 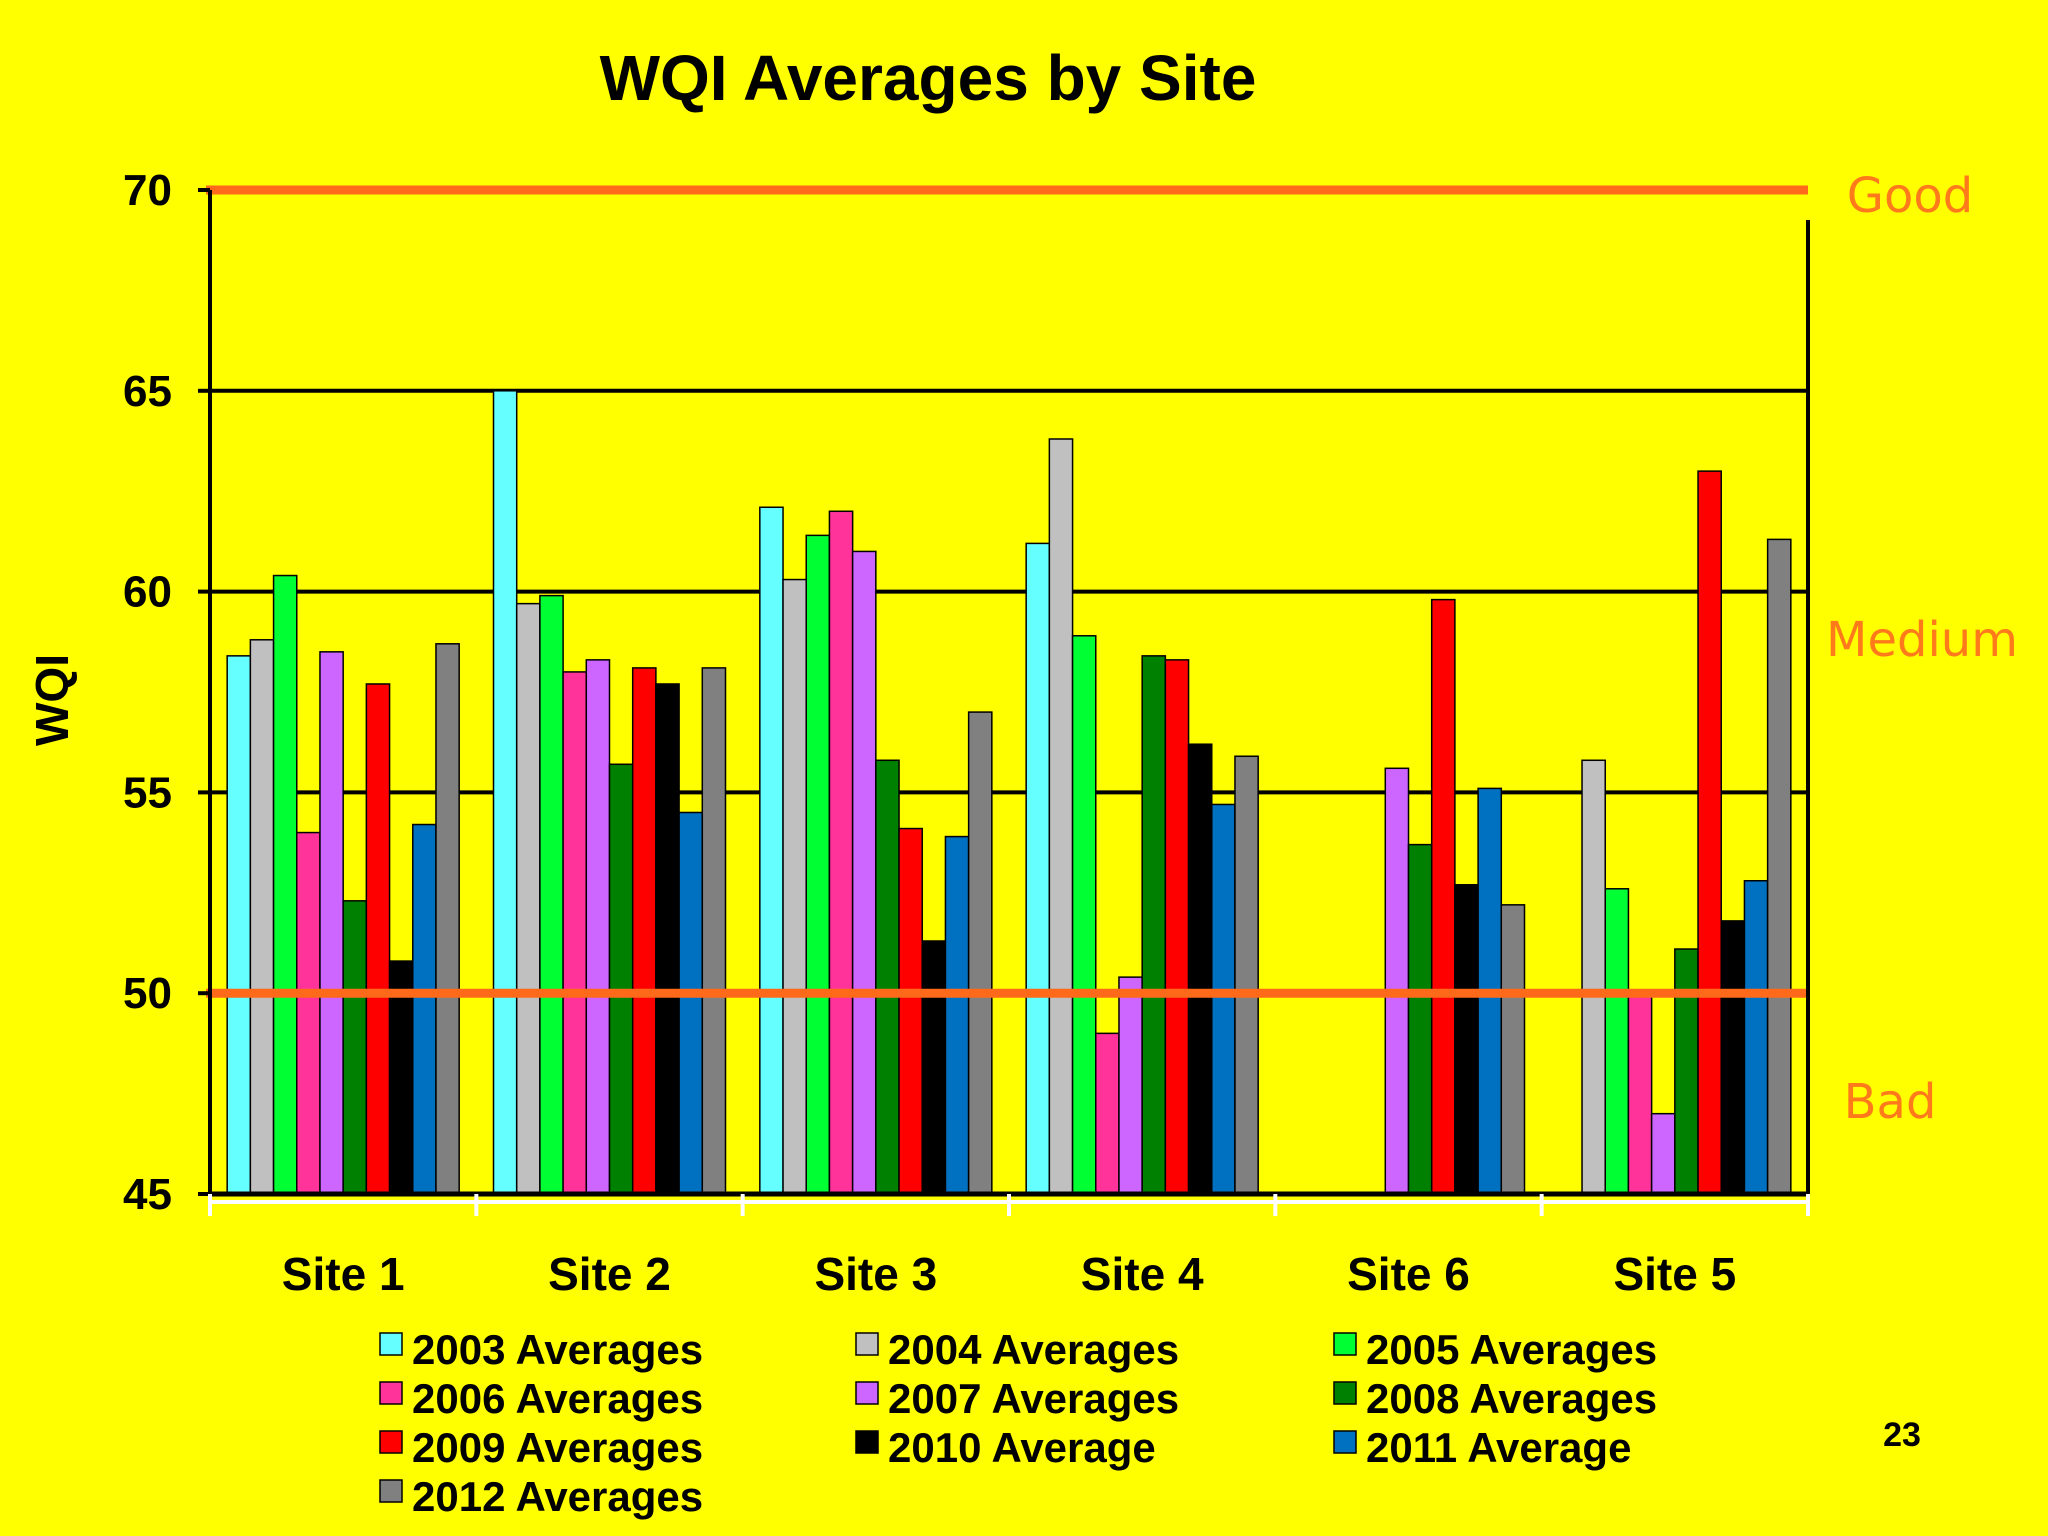 What do you see at coordinates (928, 78) in the screenshot?
I see `chart-title: WQI Averages by Site` at bounding box center [928, 78].